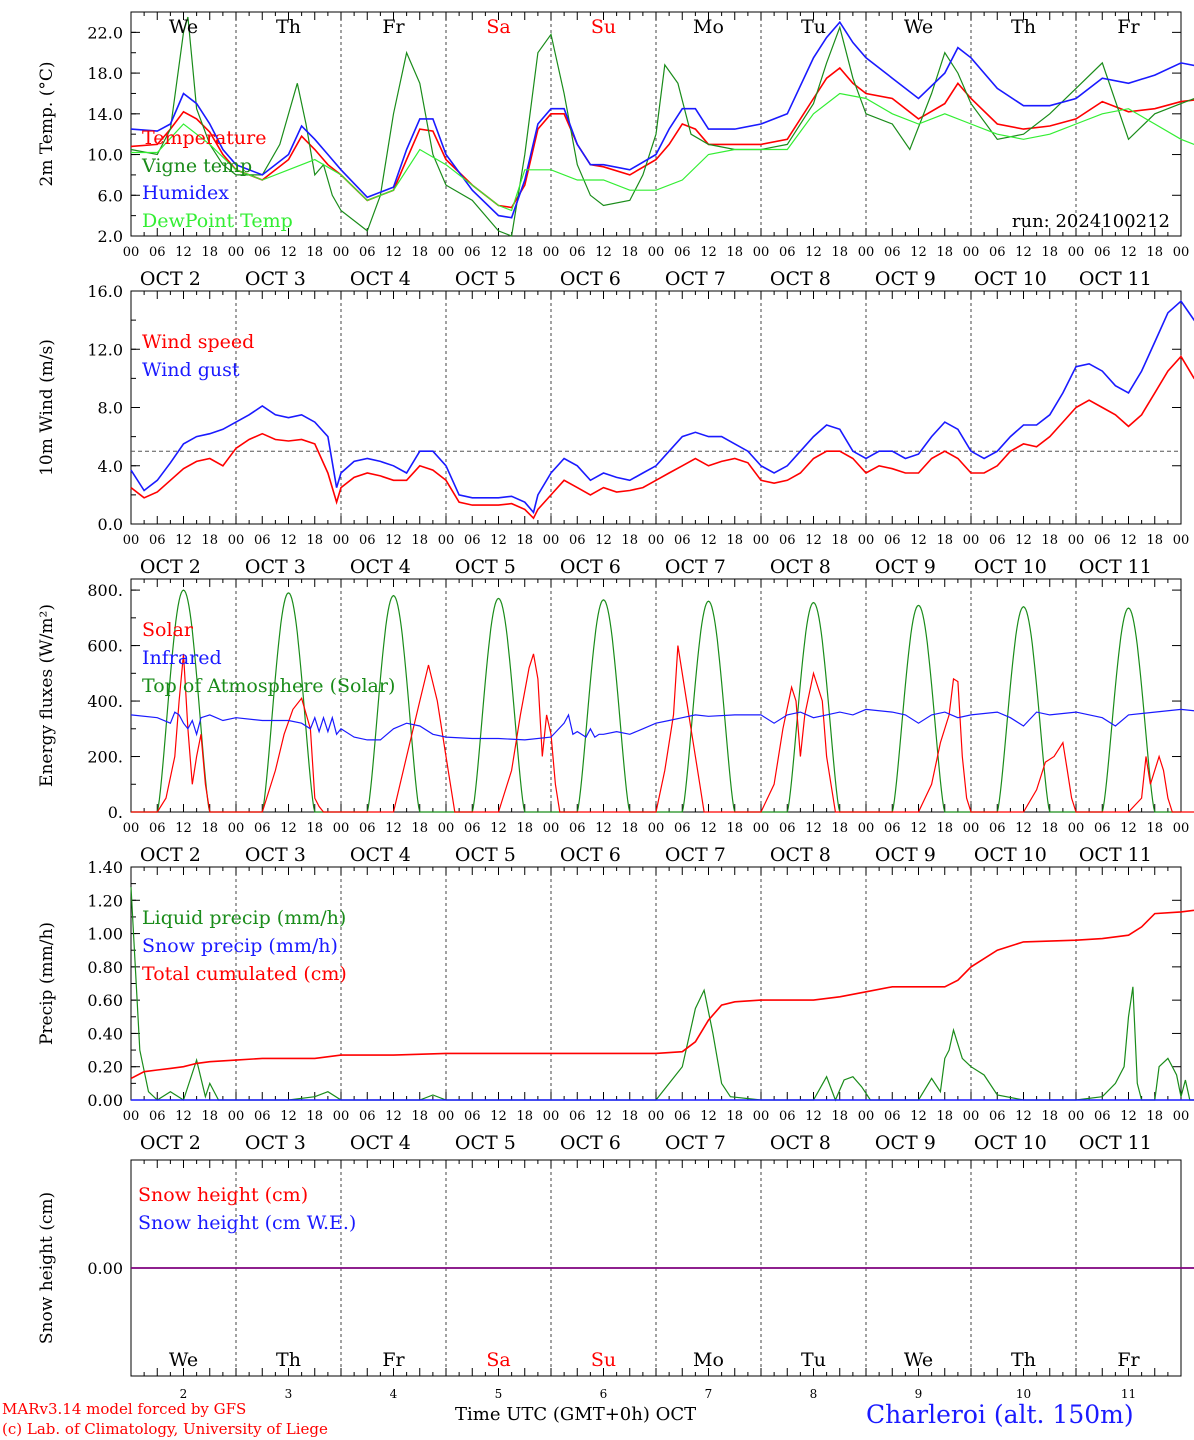 This screenshot has width=1194, height=1440. I want to click on y-tick-label: 1.00, so click(105, 934).